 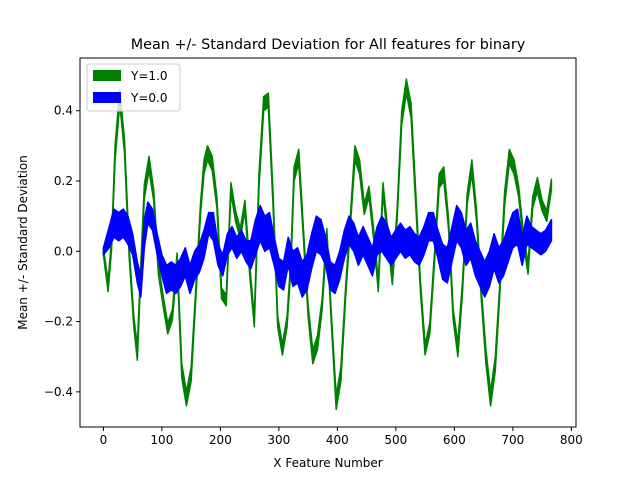 What do you see at coordinates (133, 87) in the screenshot?
I see `legend: Y=1.0 Y=0.0` at bounding box center [133, 87].